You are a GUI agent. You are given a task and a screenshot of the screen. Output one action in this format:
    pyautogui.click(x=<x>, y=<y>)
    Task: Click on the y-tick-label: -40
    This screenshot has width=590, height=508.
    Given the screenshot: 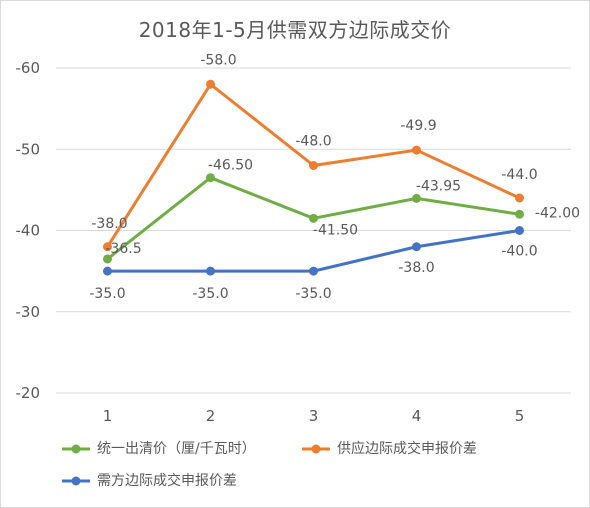 What is the action you would take?
    pyautogui.click(x=28, y=231)
    